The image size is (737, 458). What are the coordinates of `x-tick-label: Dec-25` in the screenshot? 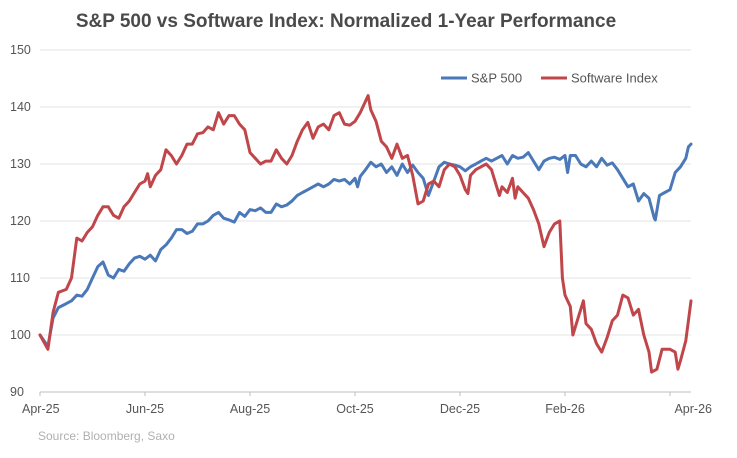 It's located at (460, 409).